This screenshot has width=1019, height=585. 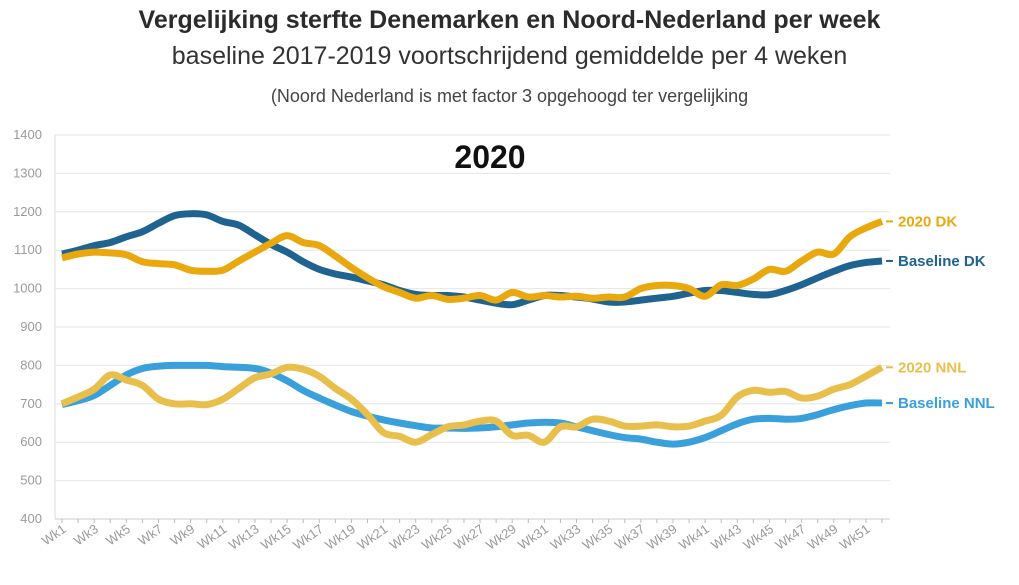 What do you see at coordinates (501, 536) in the screenshot?
I see `x-tick-label: Wk29` at bounding box center [501, 536].